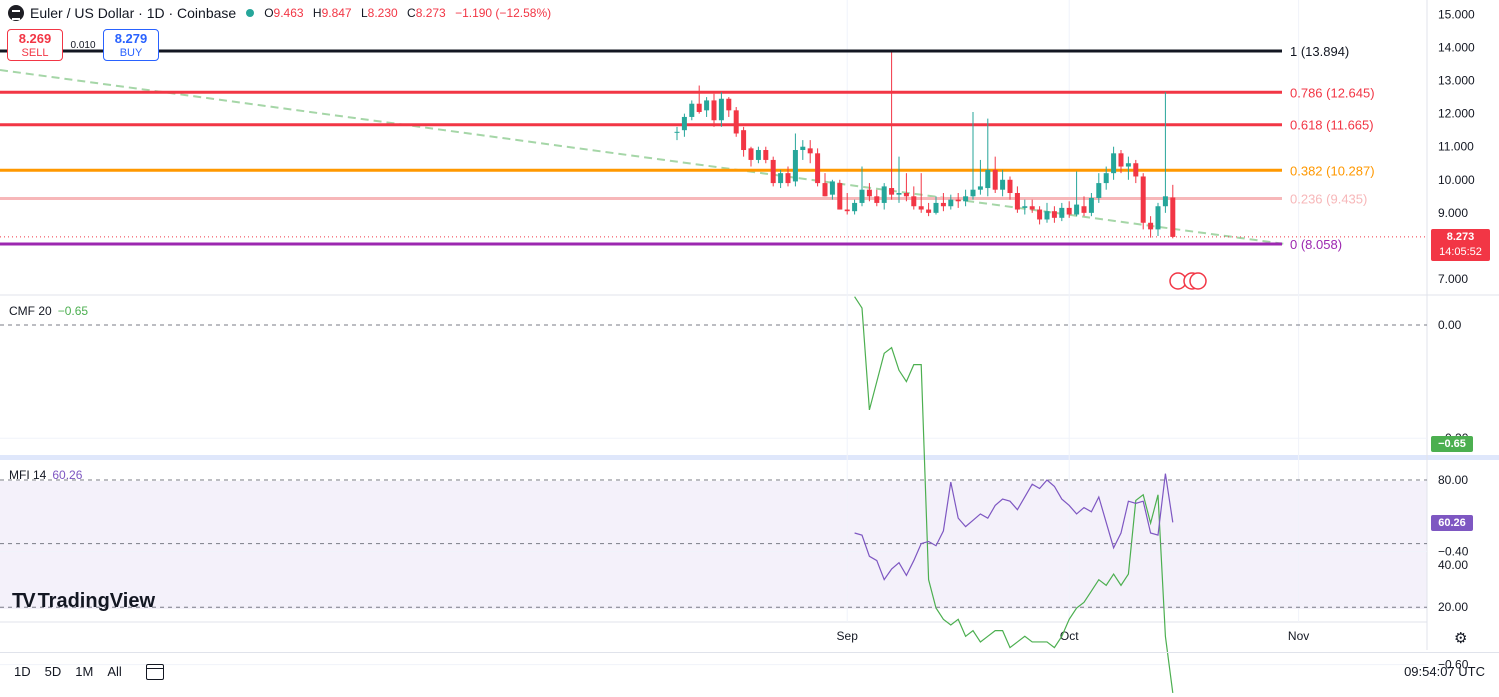 This screenshot has width=1499, height=697. I want to click on price-tick-label: 15.000, so click(1456, 14).